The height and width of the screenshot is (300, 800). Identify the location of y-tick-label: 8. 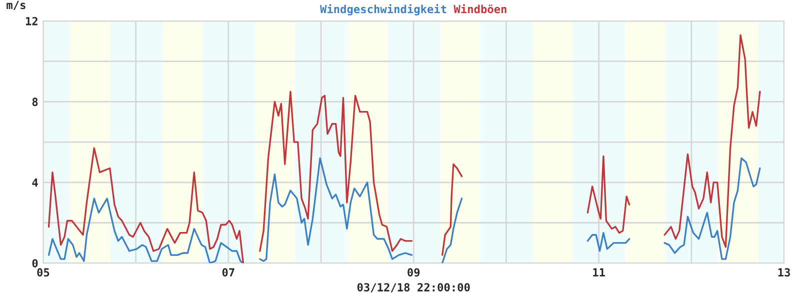
(35, 102).